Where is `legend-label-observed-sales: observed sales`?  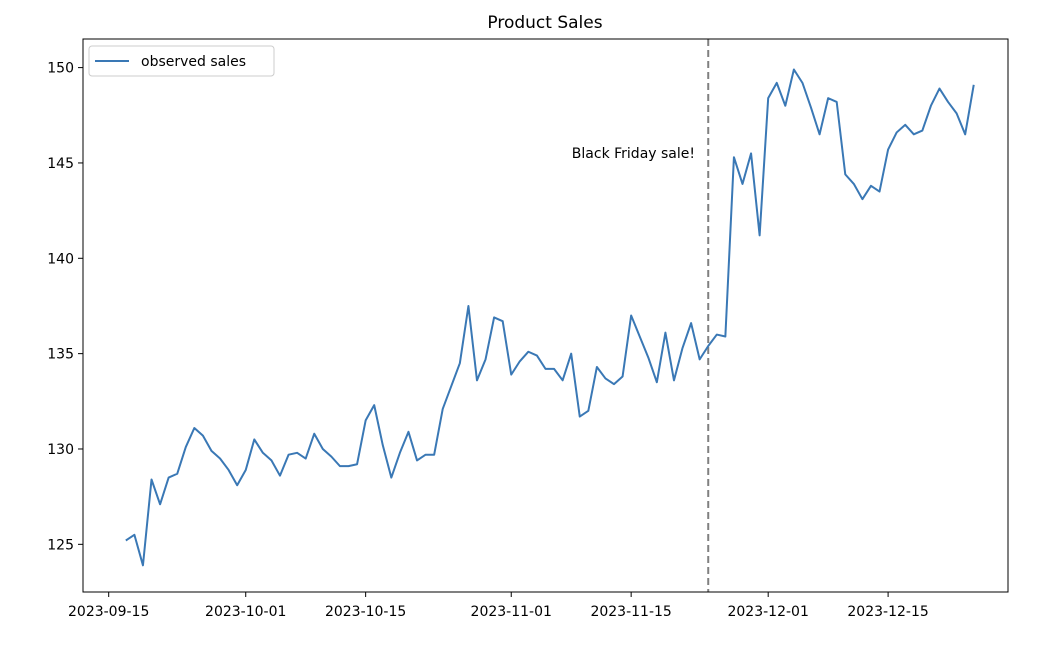 legend-label-observed-sales: observed sales is located at coordinates (193, 62).